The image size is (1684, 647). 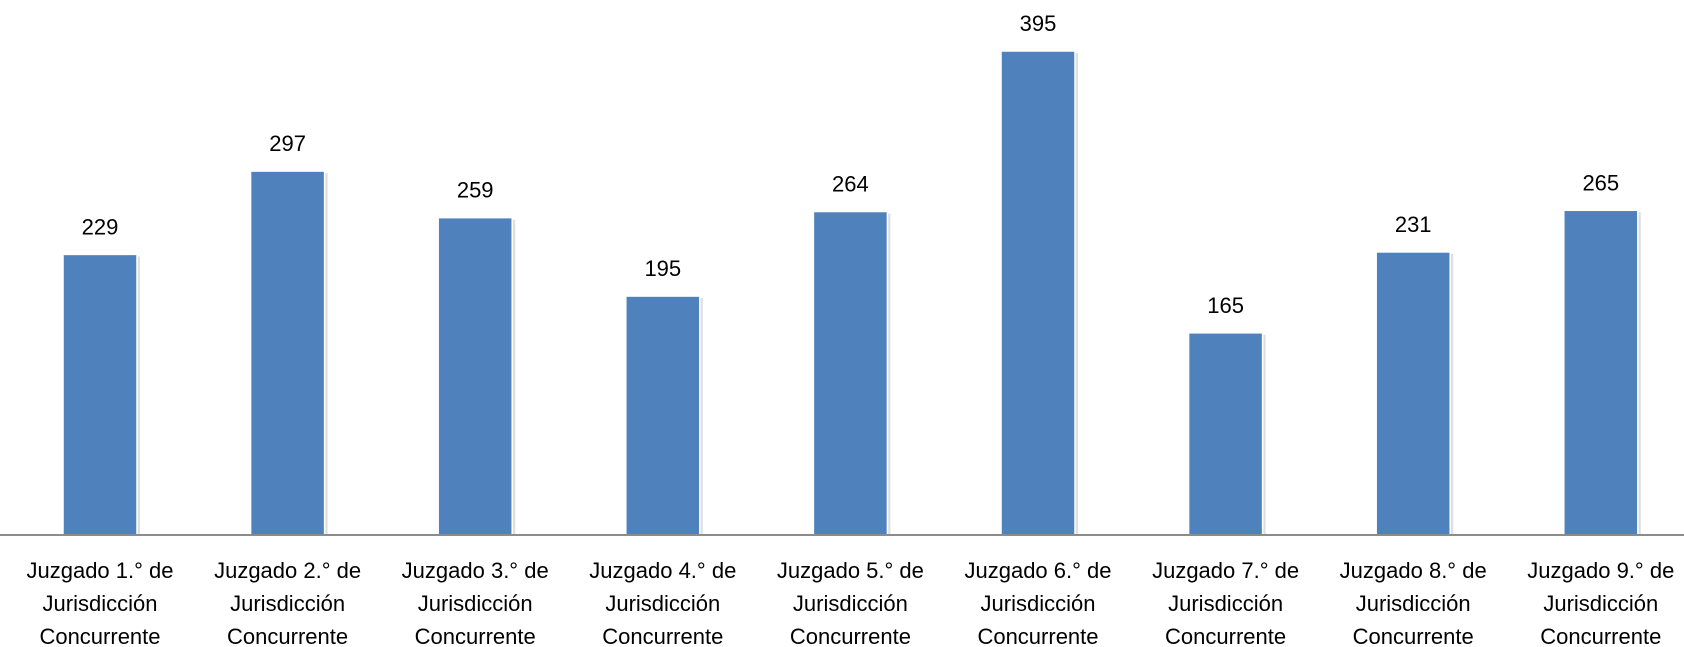 What do you see at coordinates (662, 268) in the screenshot?
I see `data-label-4: 195` at bounding box center [662, 268].